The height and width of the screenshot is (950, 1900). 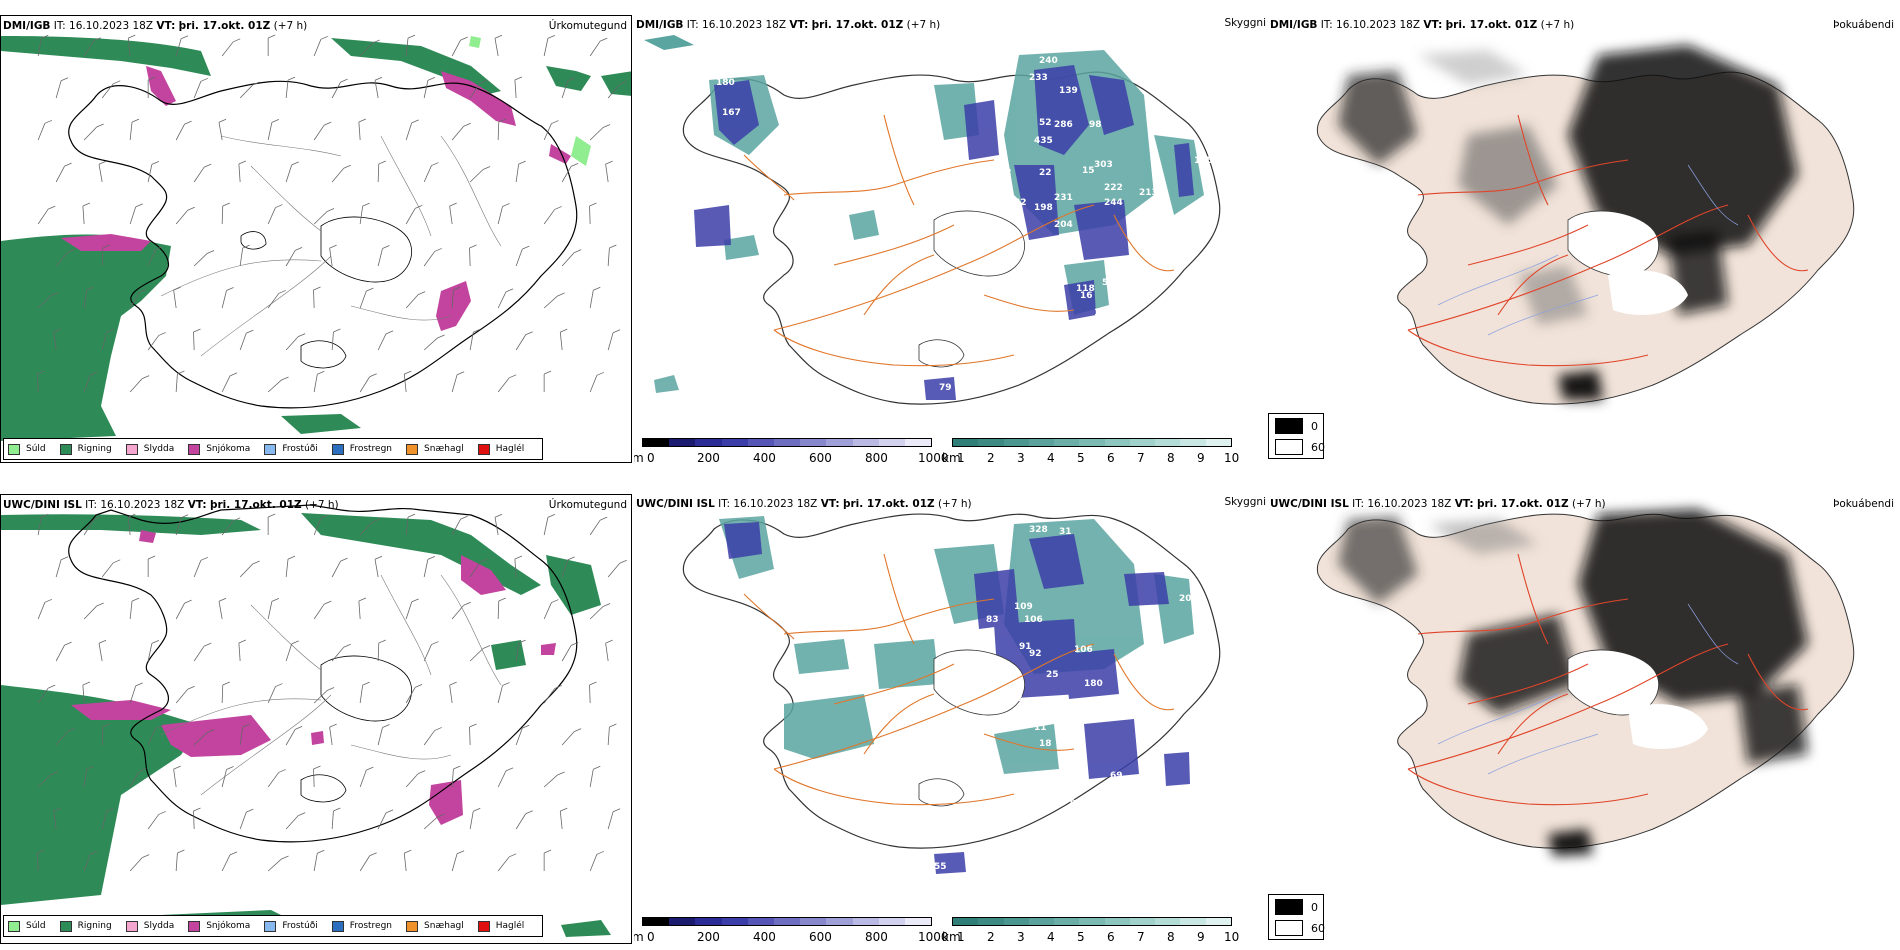 What do you see at coordinates (300, 449) in the screenshot?
I see `legend-label: Frostúði` at bounding box center [300, 449].